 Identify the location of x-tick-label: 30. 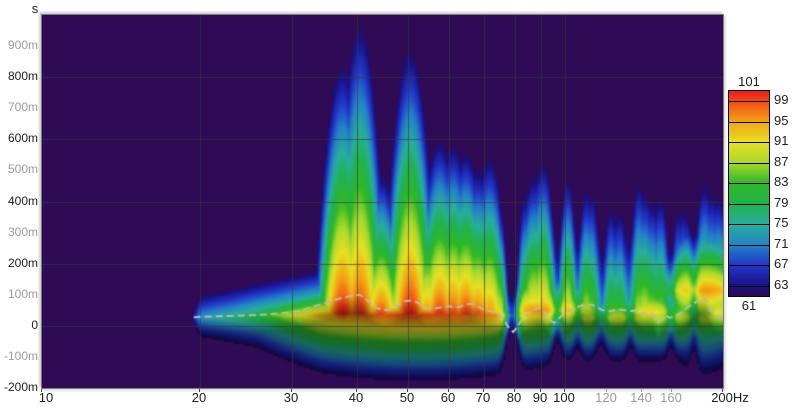
(291, 397).